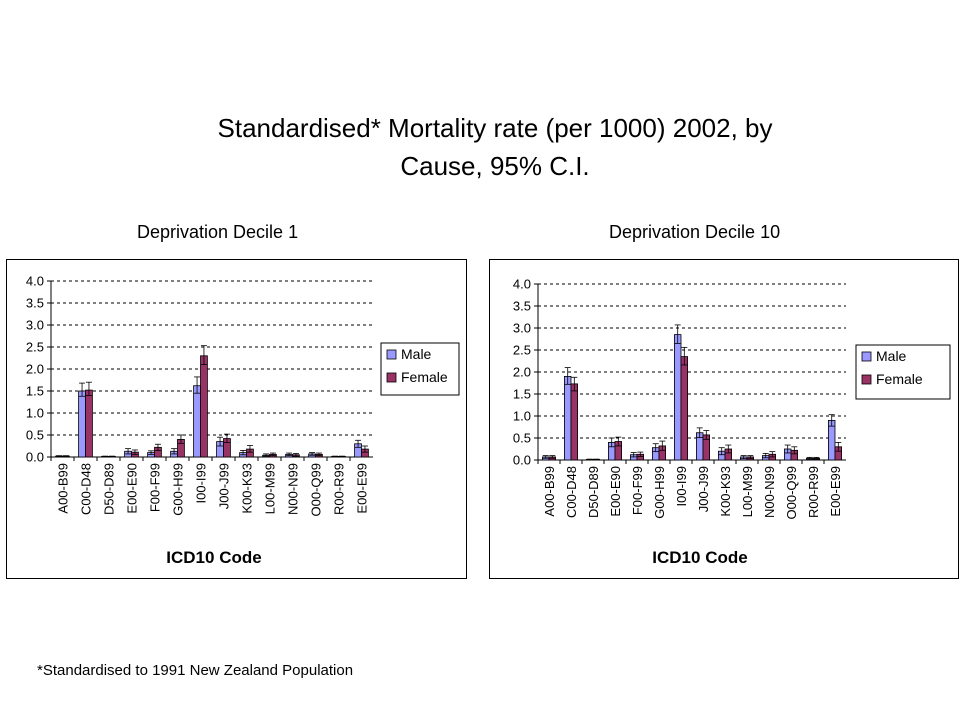  Describe the element at coordinates (495, 166) in the screenshot. I see `page-title-line-2: Cause, 95% C.I.` at that location.